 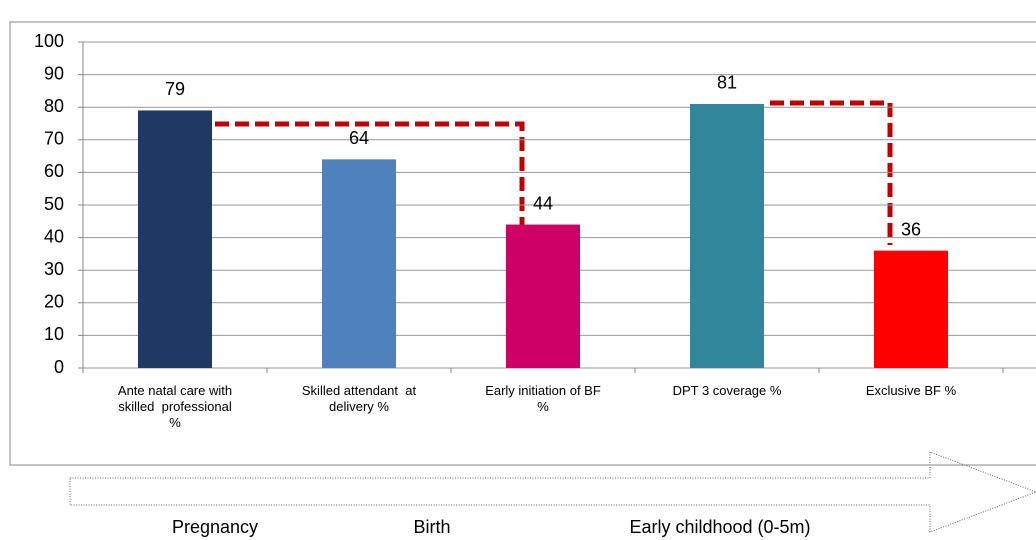 What do you see at coordinates (54, 334) in the screenshot?
I see `y-tick-label: 10` at bounding box center [54, 334].